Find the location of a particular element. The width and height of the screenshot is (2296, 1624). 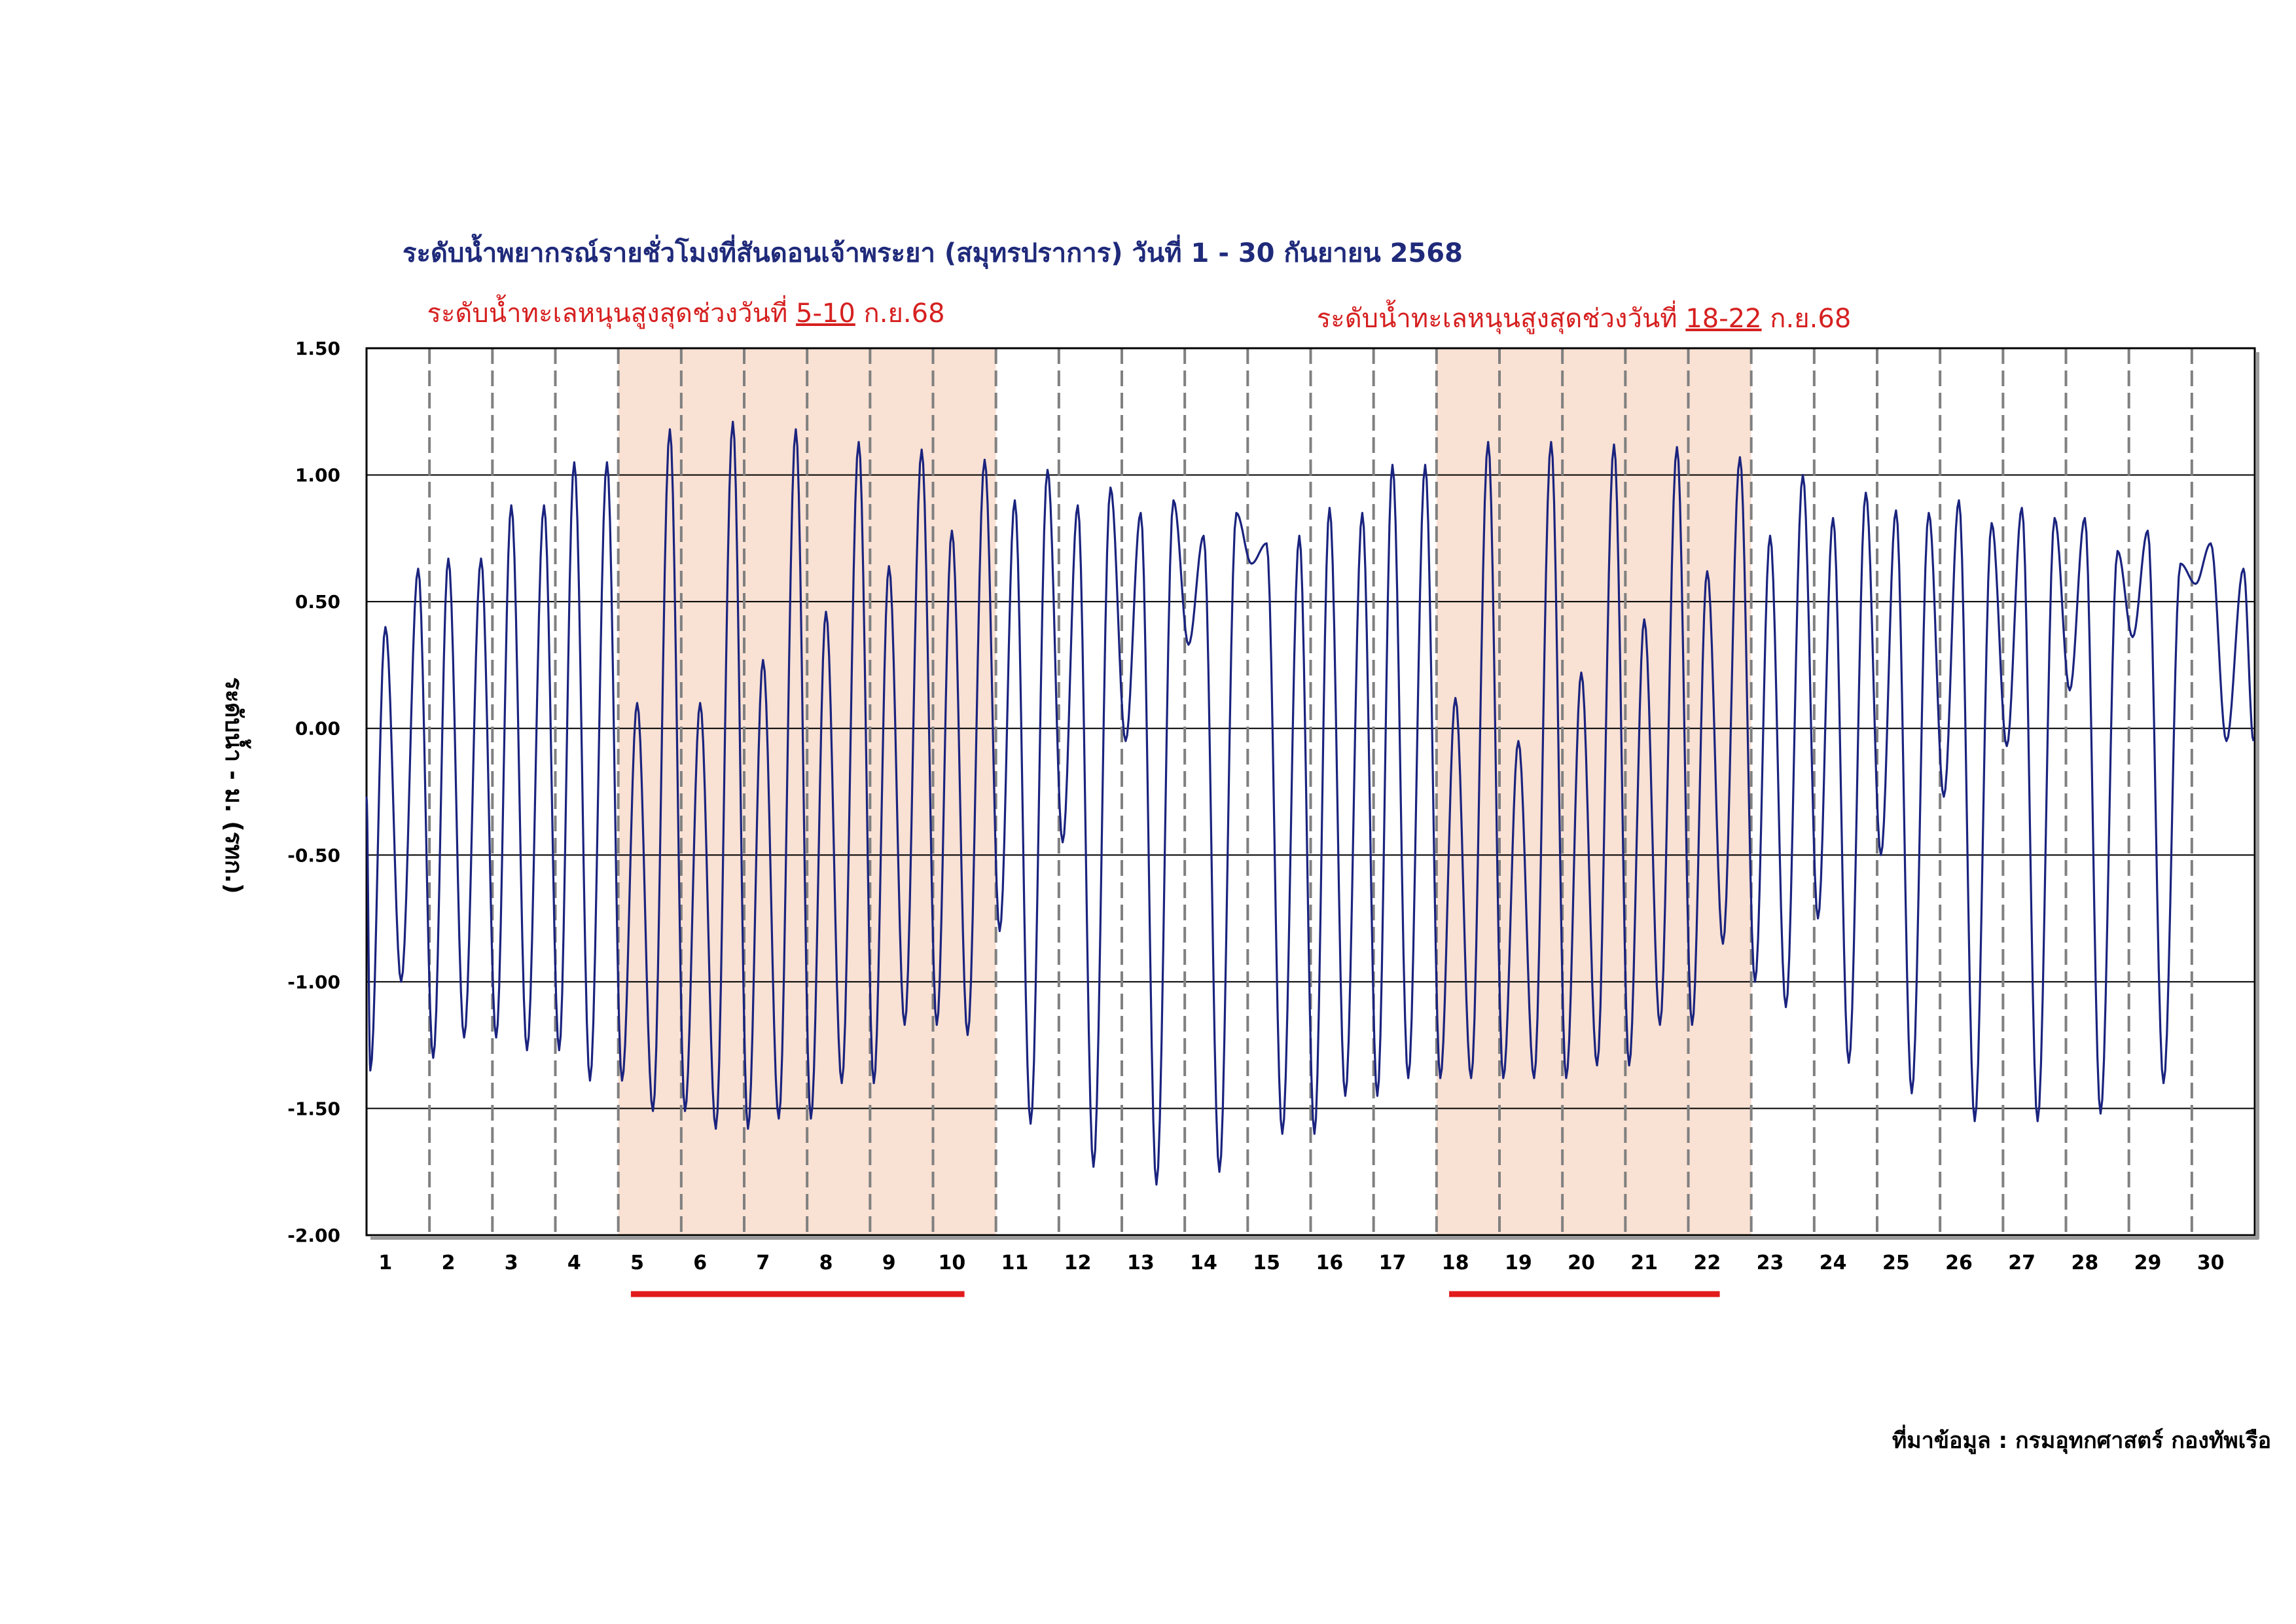

x-tick-label: 29 is located at coordinates (2148, 1263).